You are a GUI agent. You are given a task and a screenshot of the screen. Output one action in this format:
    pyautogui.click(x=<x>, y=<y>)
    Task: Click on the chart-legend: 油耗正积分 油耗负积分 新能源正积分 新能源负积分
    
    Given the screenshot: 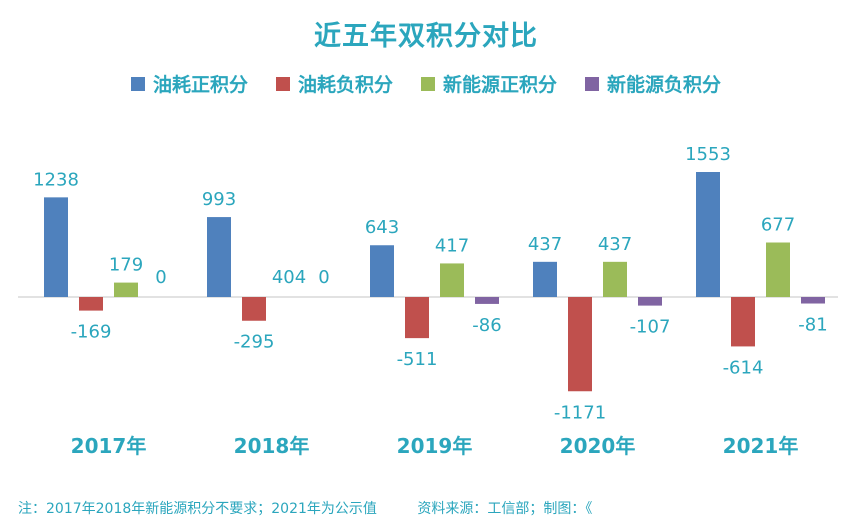 What is the action you would take?
    pyautogui.click(x=426, y=83)
    